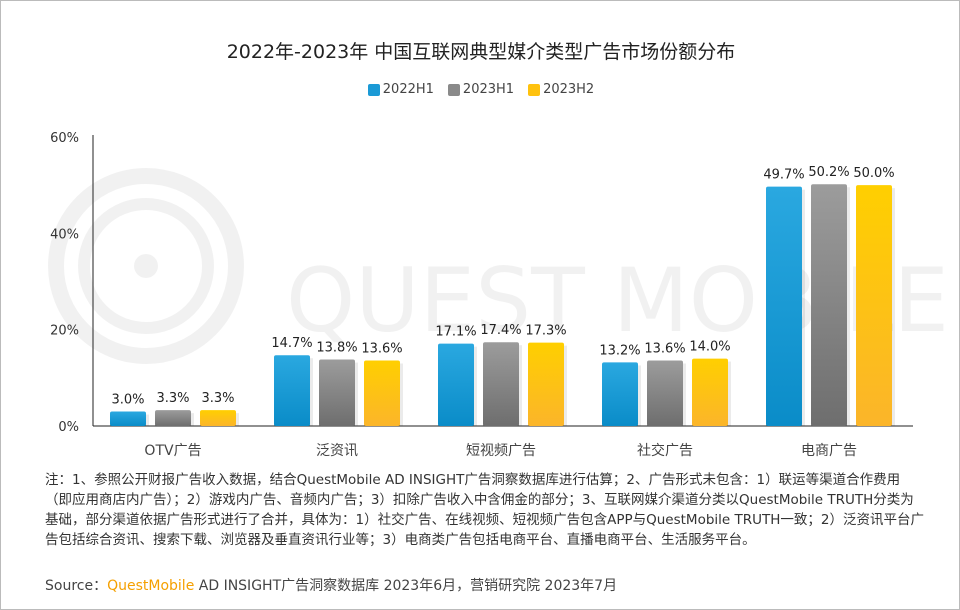 The height and width of the screenshot is (610, 960). Describe the element at coordinates (172, 451) in the screenshot. I see `x-tick-label: OTV广告` at that location.